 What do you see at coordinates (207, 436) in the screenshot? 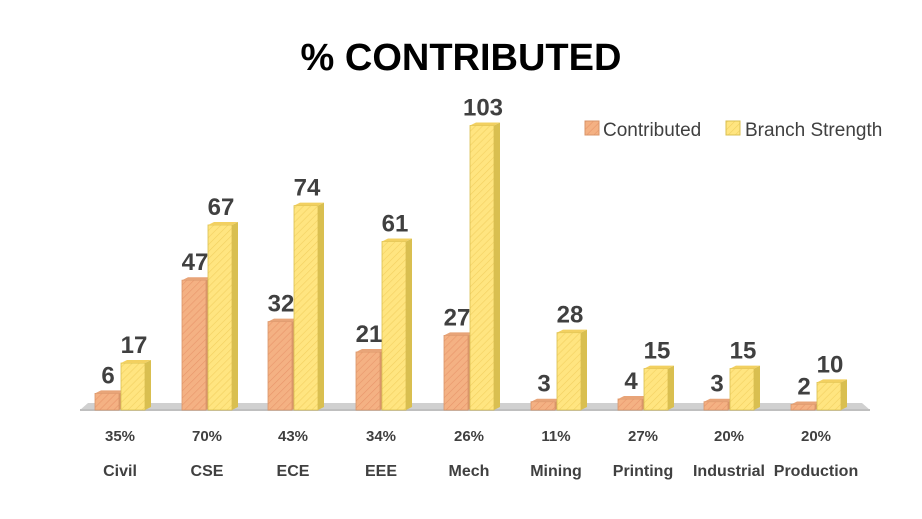
I see `percentage-label-cse: 70%` at bounding box center [207, 436].